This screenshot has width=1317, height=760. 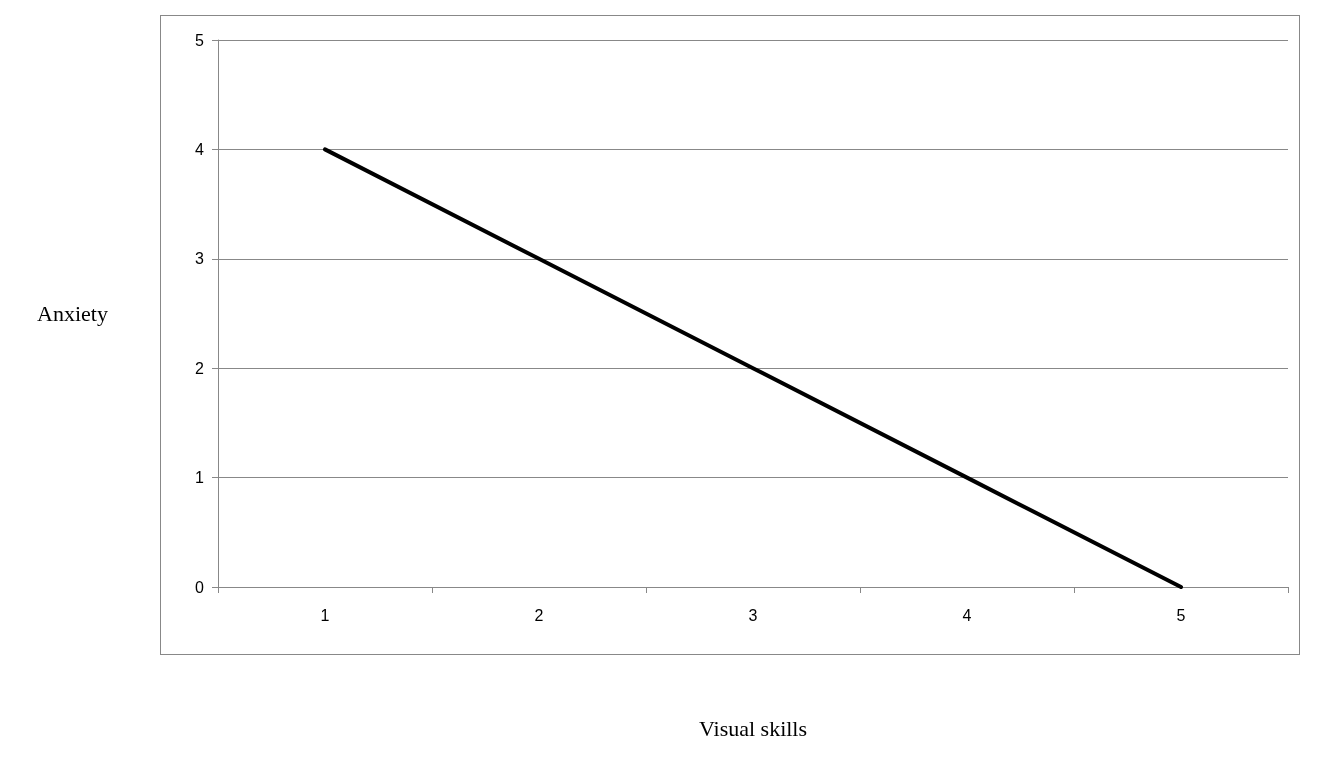 What do you see at coordinates (753, 728) in the screenshot?
I see `x-axis-title: Visual skills` at bounding box center [753, 728].